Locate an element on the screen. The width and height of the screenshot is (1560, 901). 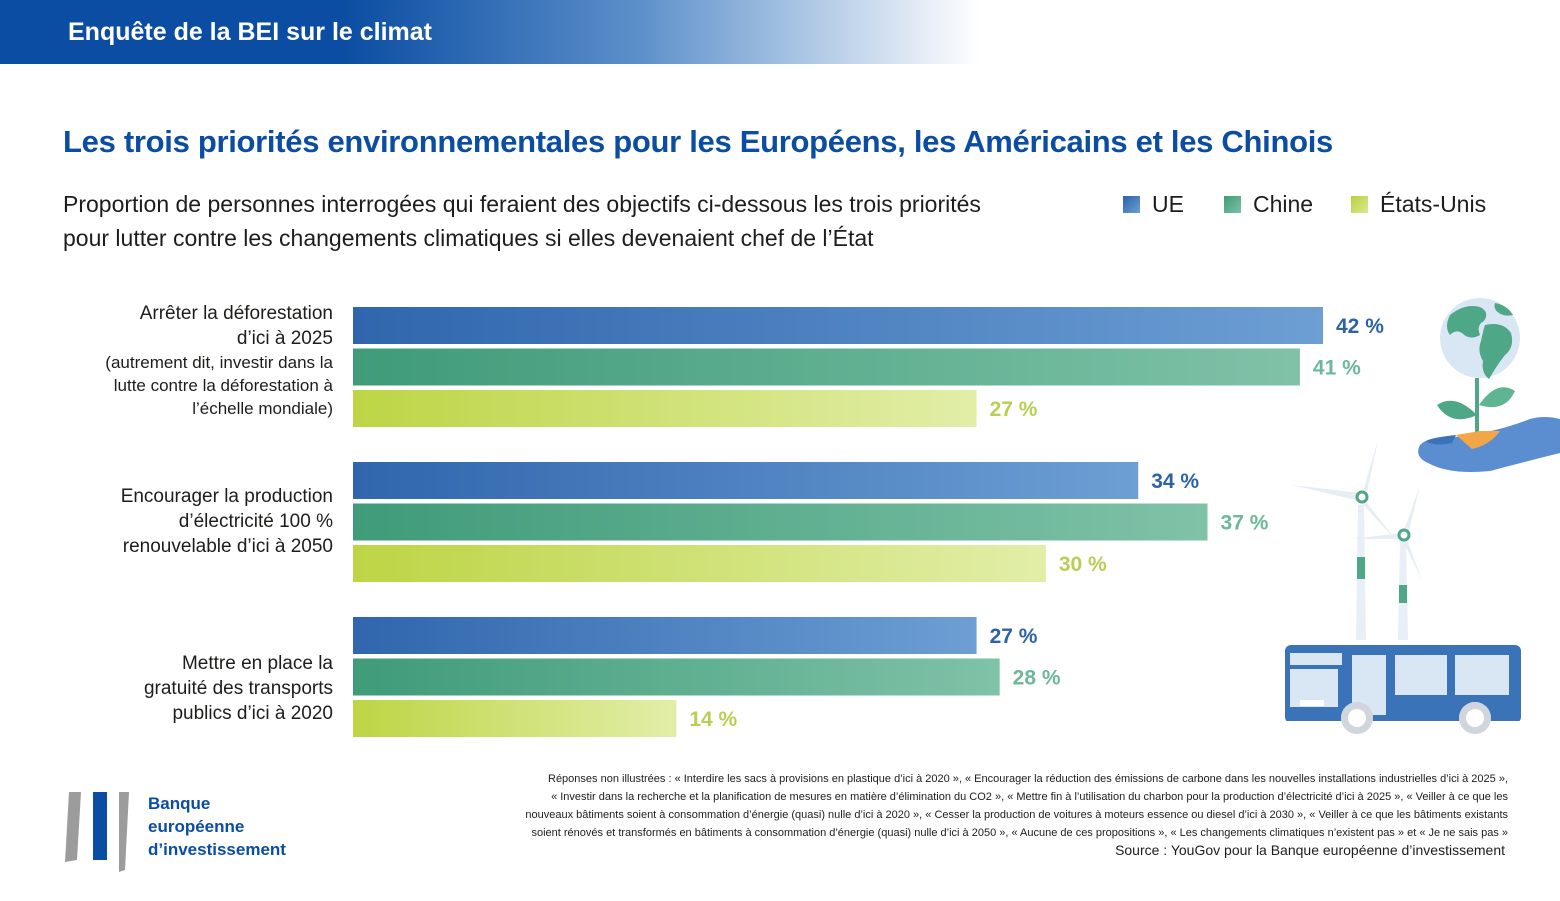
legend-item-chine: Chine is located at coordinates (1268, 204).